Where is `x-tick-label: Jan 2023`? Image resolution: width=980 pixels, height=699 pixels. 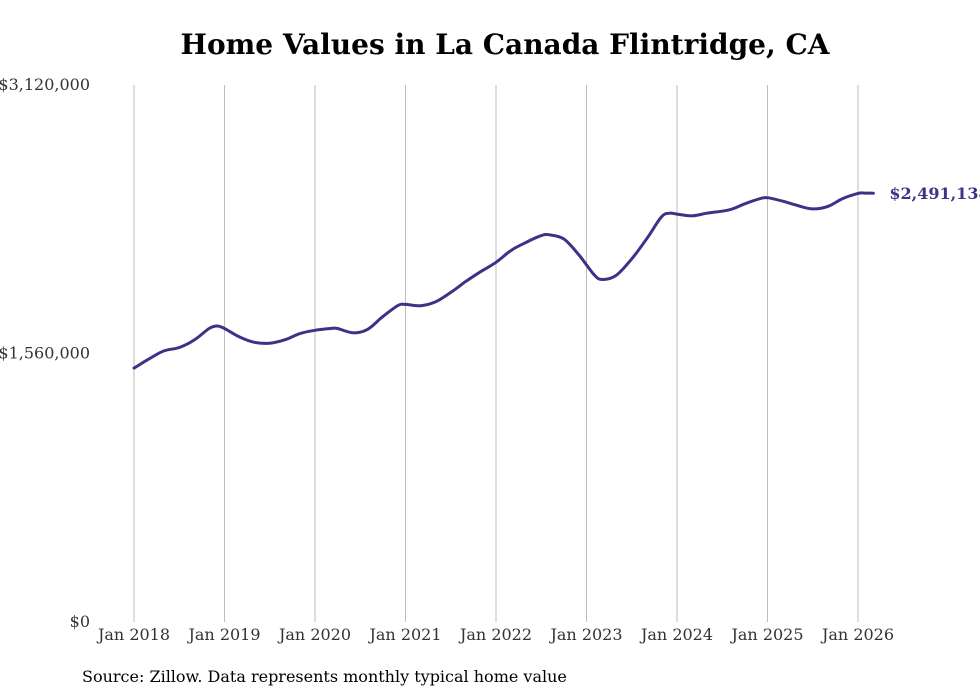 x-tick-label: Jan 2023 is located at coordinates (585, 634).